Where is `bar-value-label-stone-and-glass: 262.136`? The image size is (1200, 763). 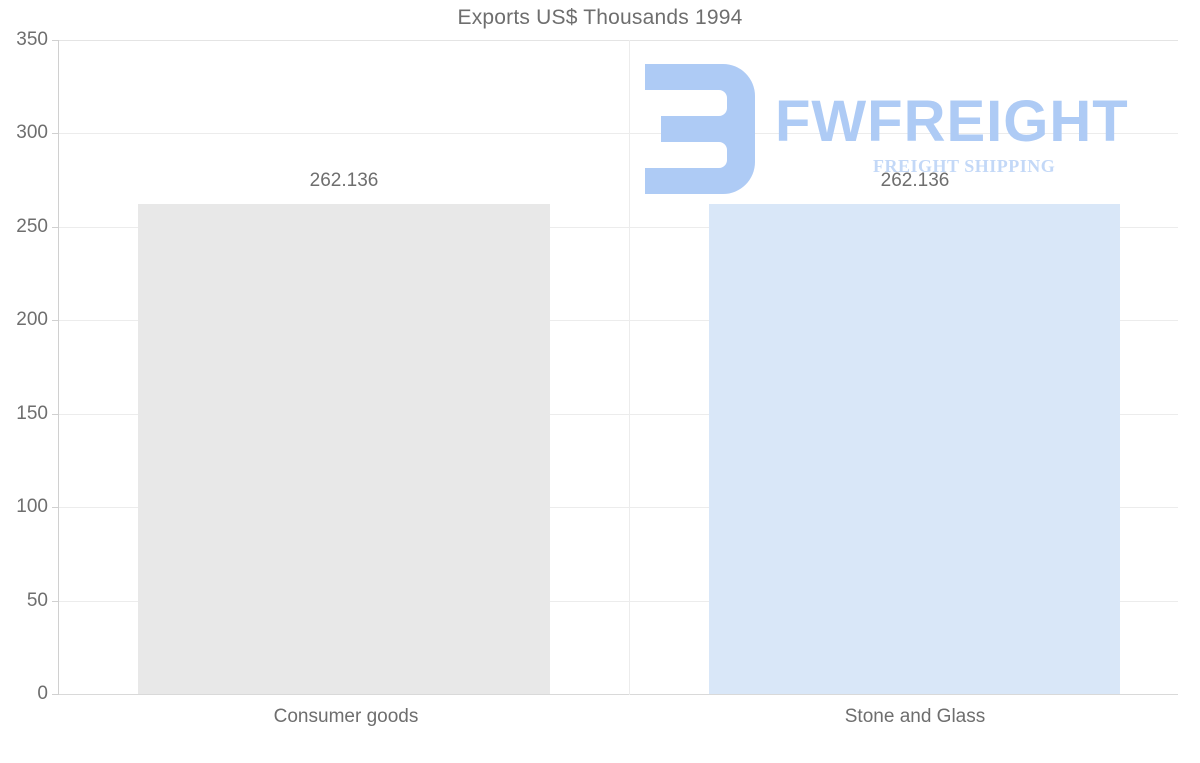 bar-value-label-stone-and-glass: 262.136 is located at coordinates (915, 180).